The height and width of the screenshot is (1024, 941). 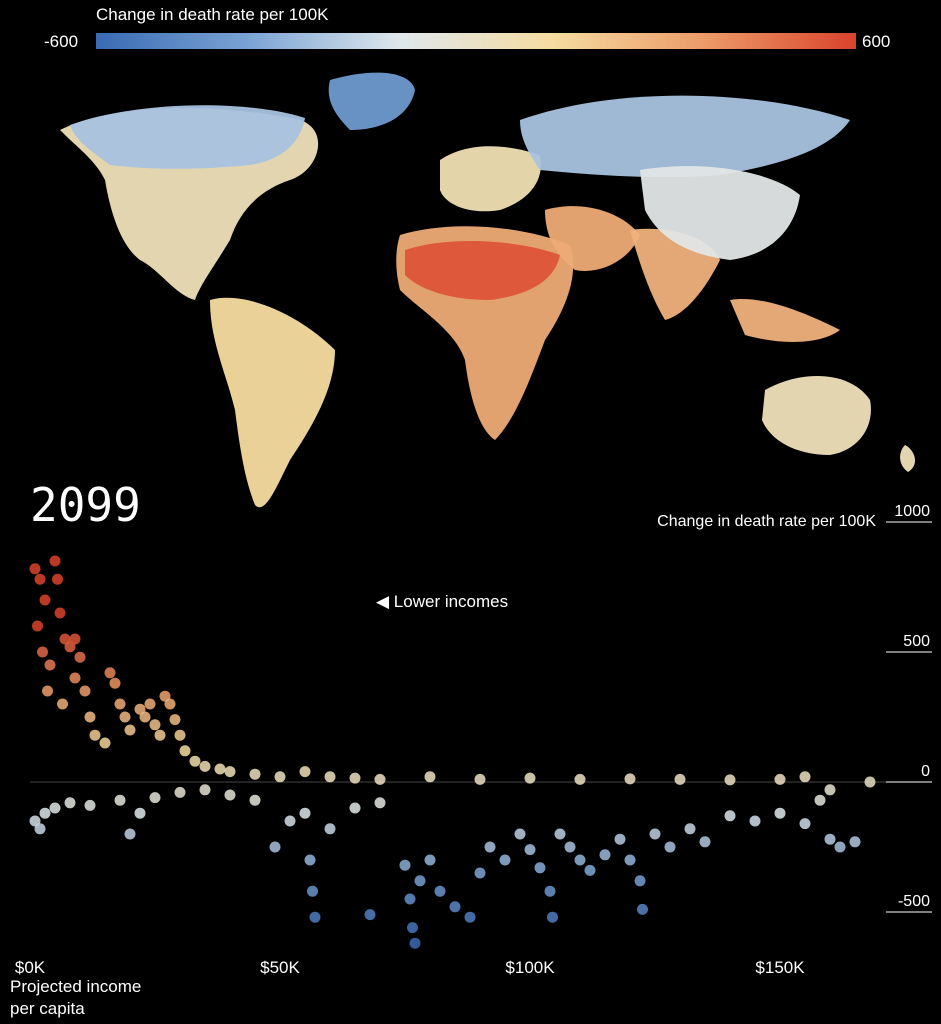 What do you see at coordinates (442, 601) in the screenshot?
I see `annotation-lower-incomes: ◀ Lower incomes` at bounding box center [442, 601].